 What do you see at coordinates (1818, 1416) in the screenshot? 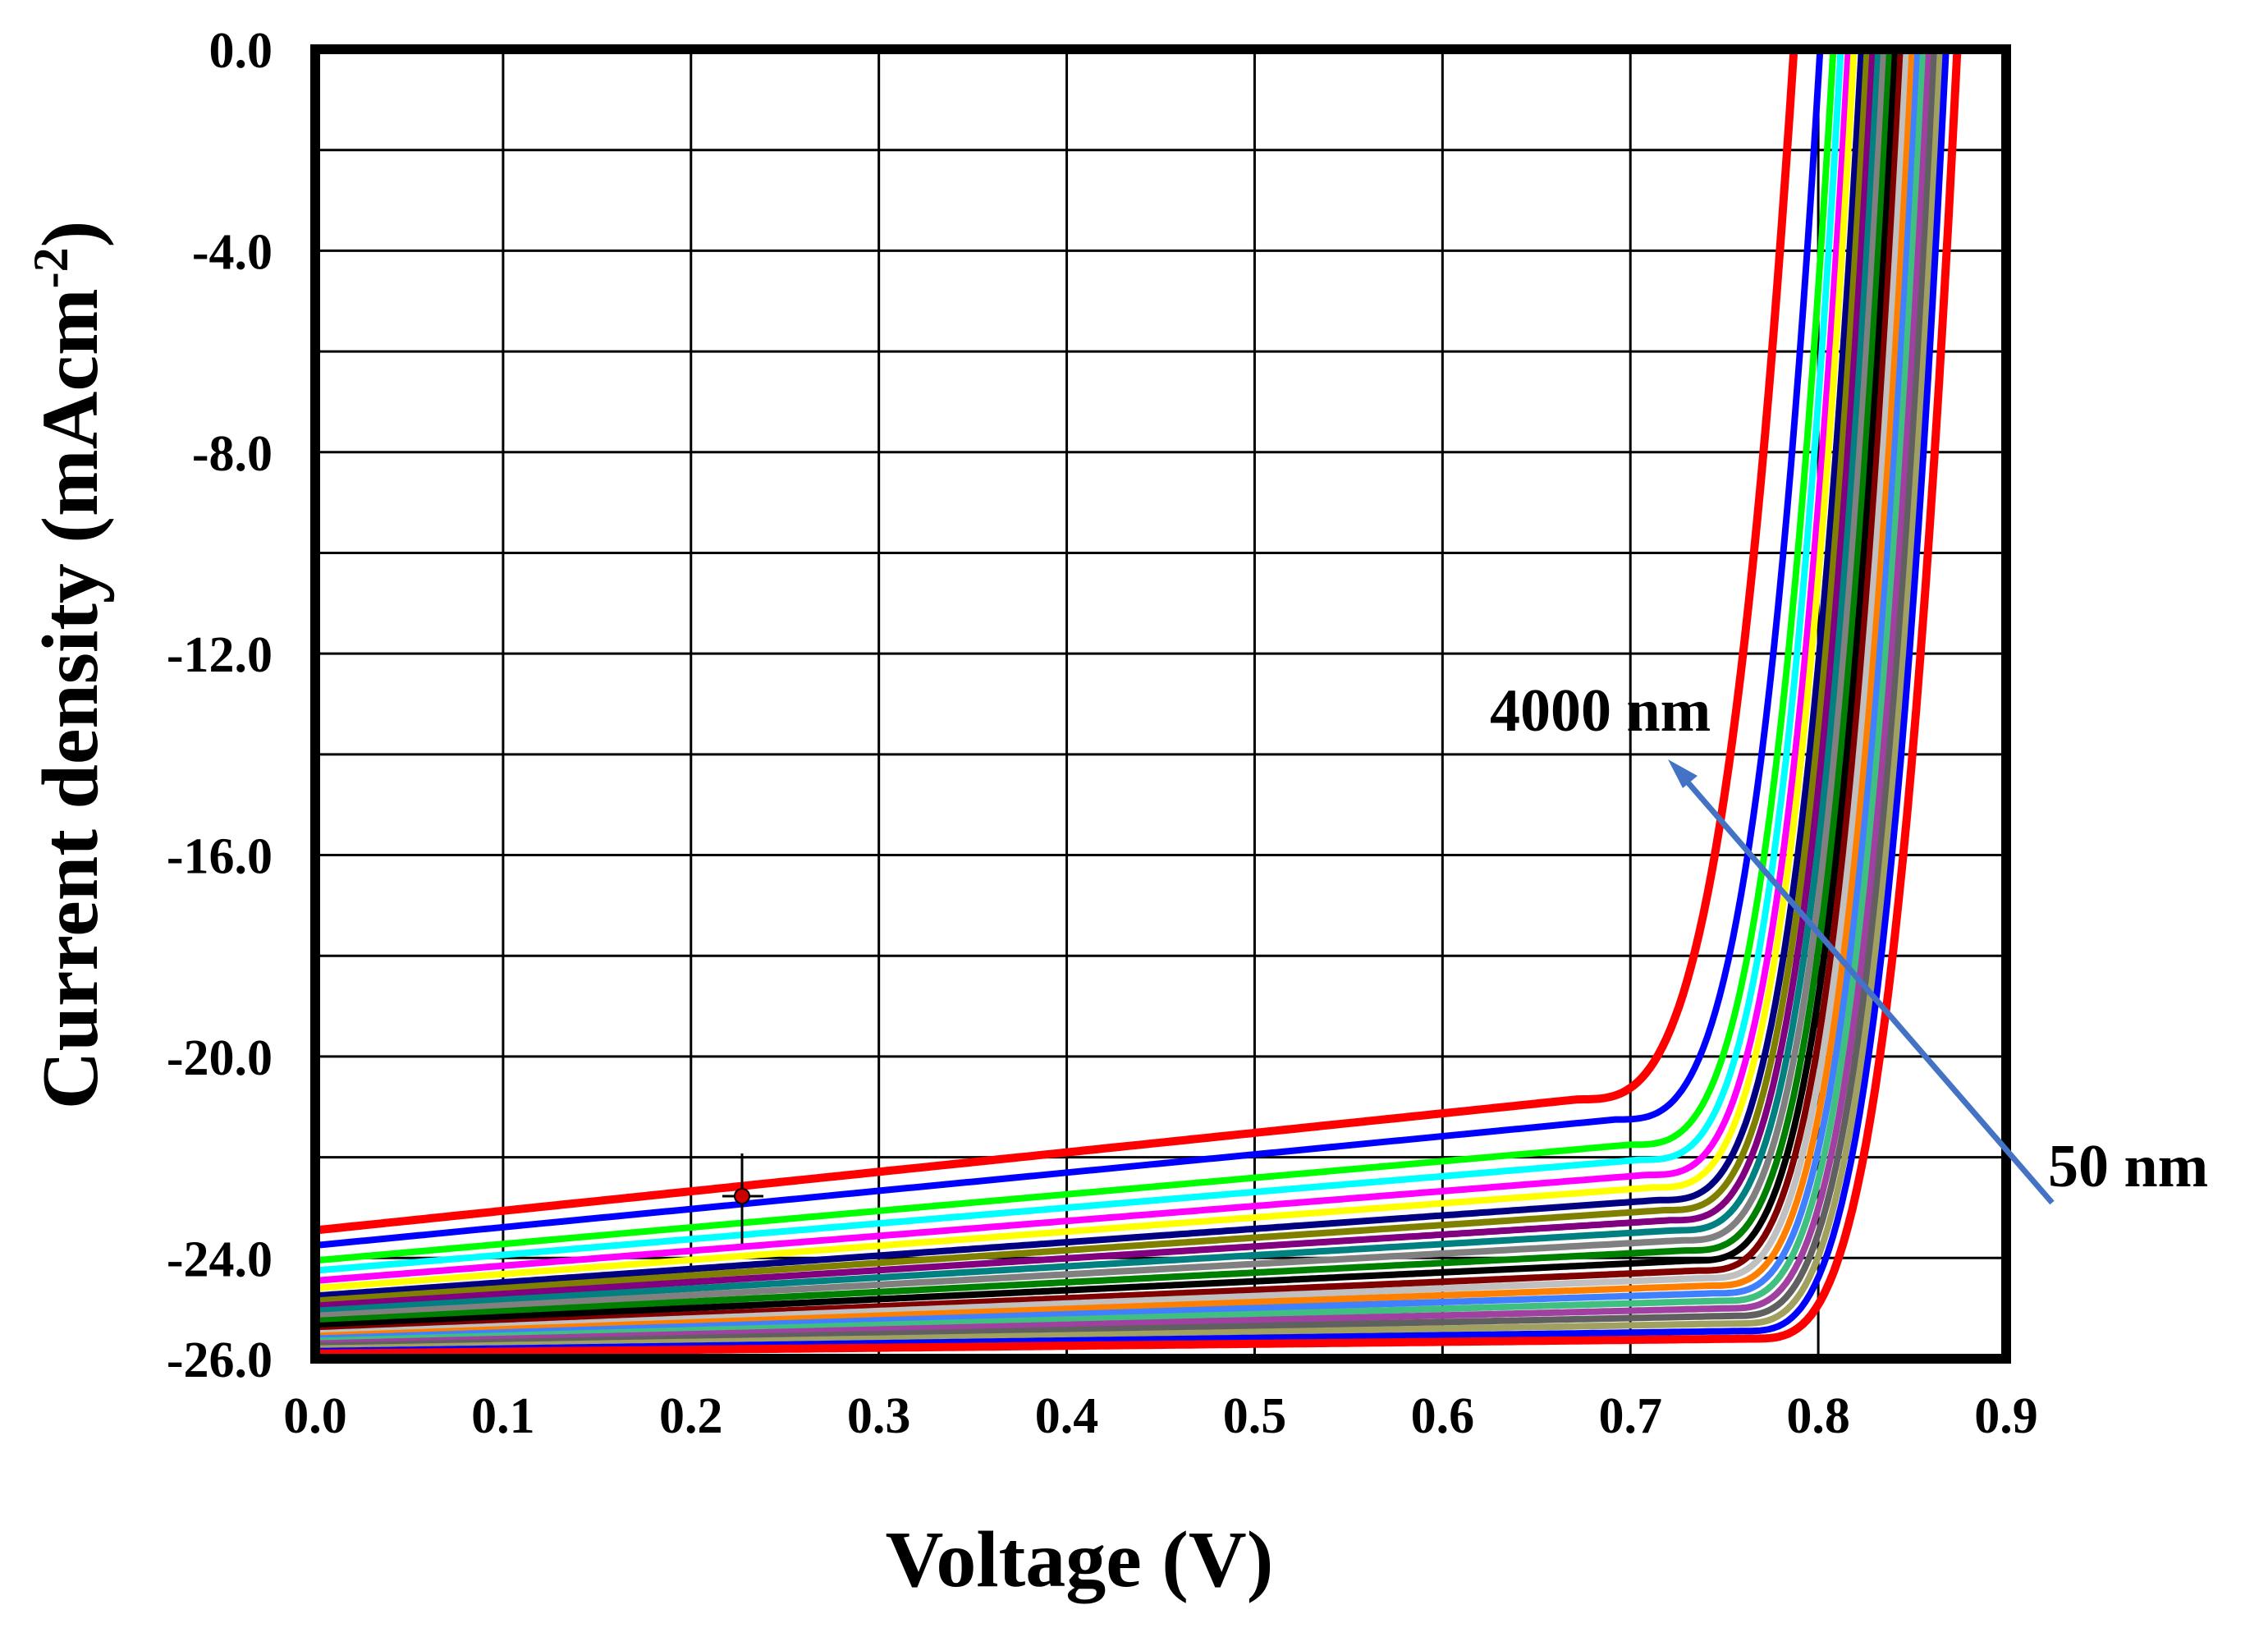
I see `x-tick-label: 0.8` at bounding box center [1818, 1416].